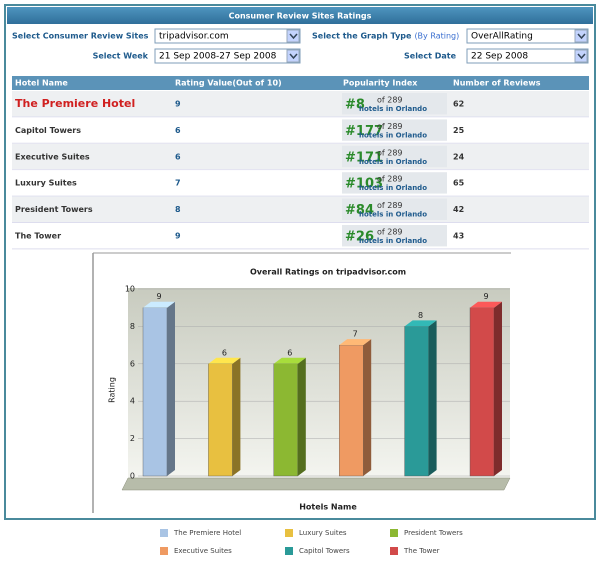  Describe the element at coordinates (203, 551) in the screenshot. I see `legend-label: Executive Suites` at that location.